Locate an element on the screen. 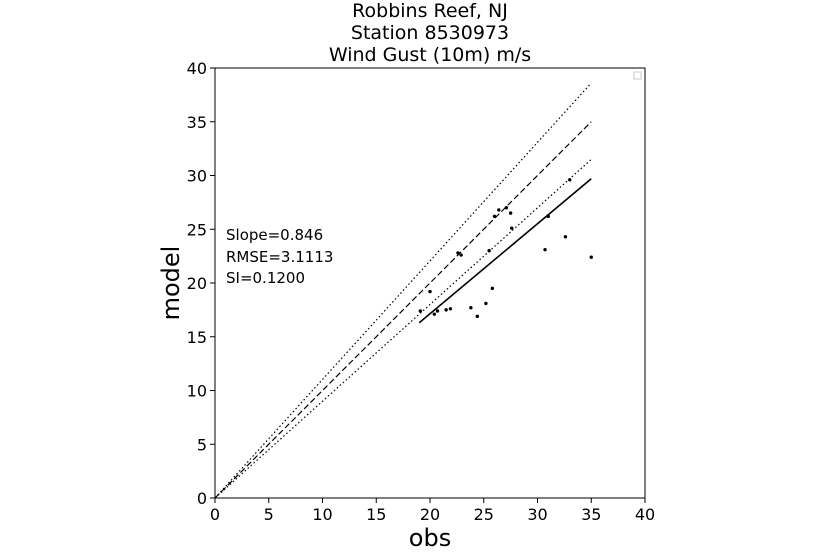  y-tick-label: 35 is located at coordinates (197, 122).